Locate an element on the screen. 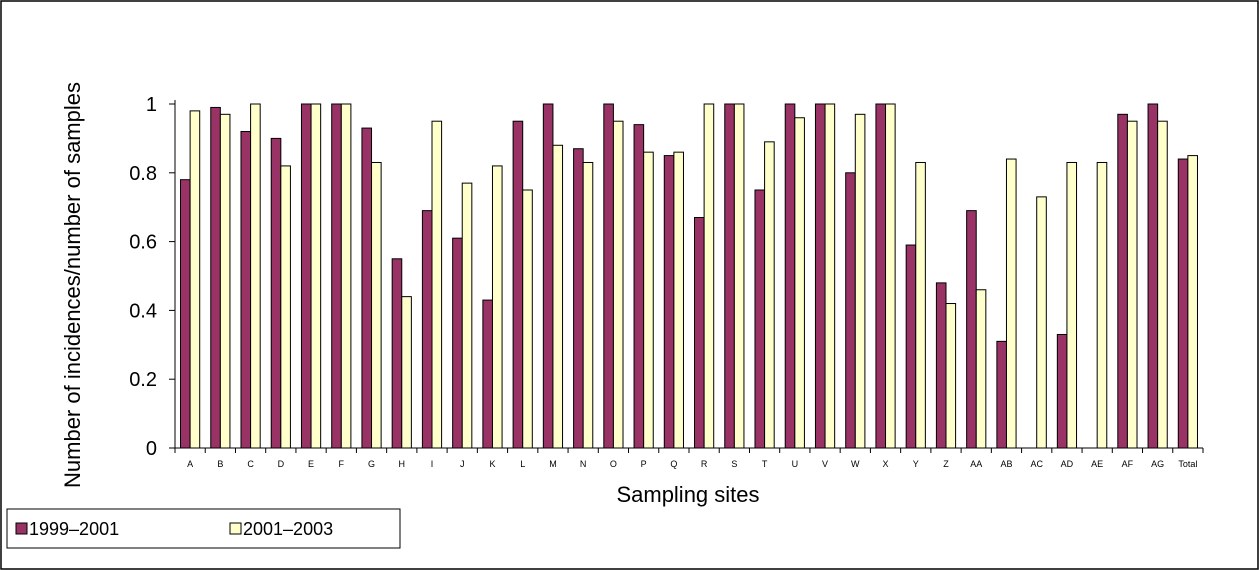 This screenshot has width=1259, height=570. y-tick-label: 1 is located at coordinates (151, 105).